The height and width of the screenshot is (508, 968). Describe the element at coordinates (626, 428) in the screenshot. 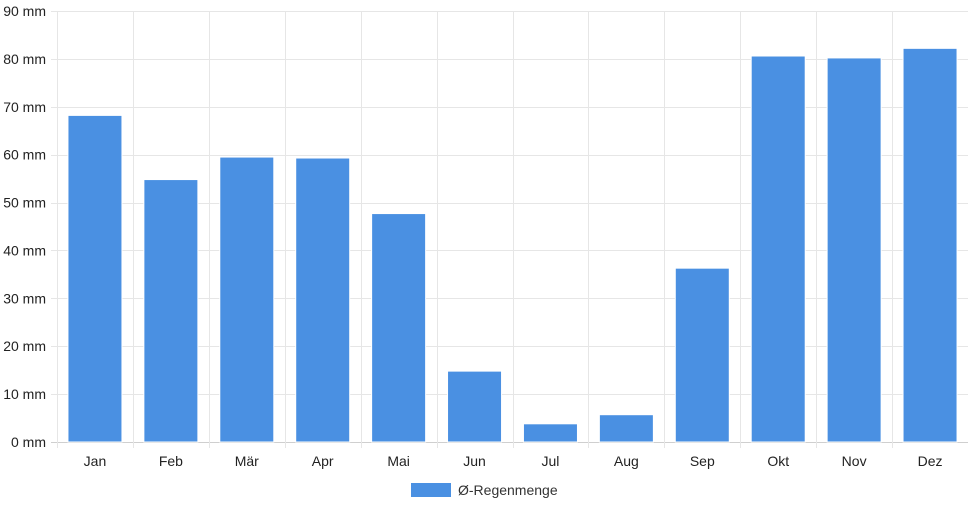

I see `bar-aug` at that location.